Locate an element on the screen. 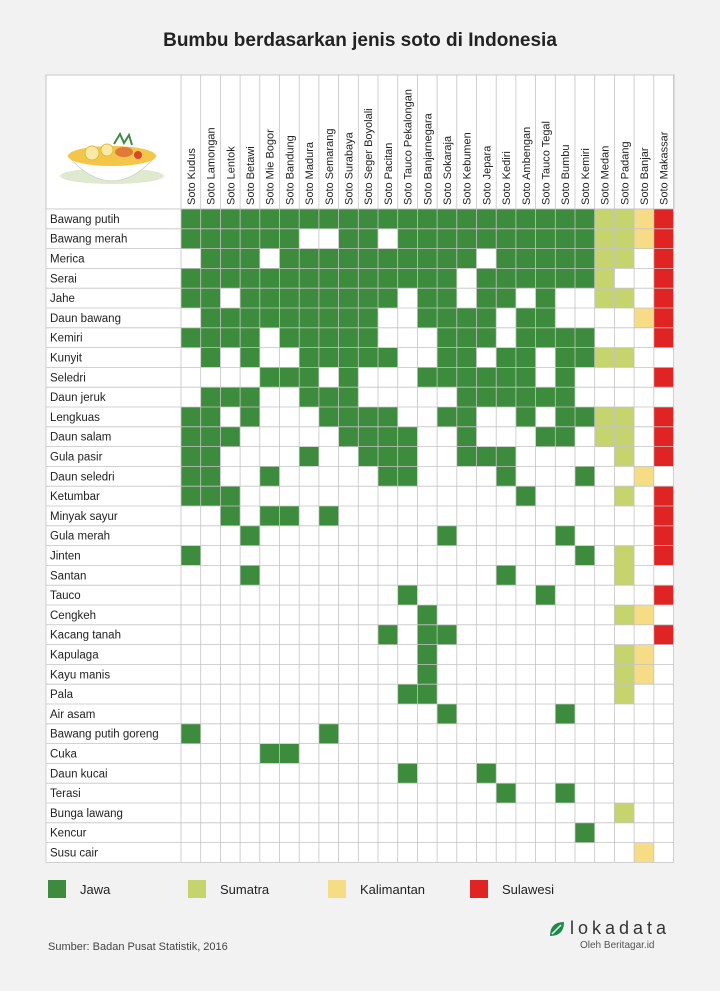 The height and width of the screenshot is (991, 720). column-label: Soto Mie Bogor is located at coordinates (271, 167).